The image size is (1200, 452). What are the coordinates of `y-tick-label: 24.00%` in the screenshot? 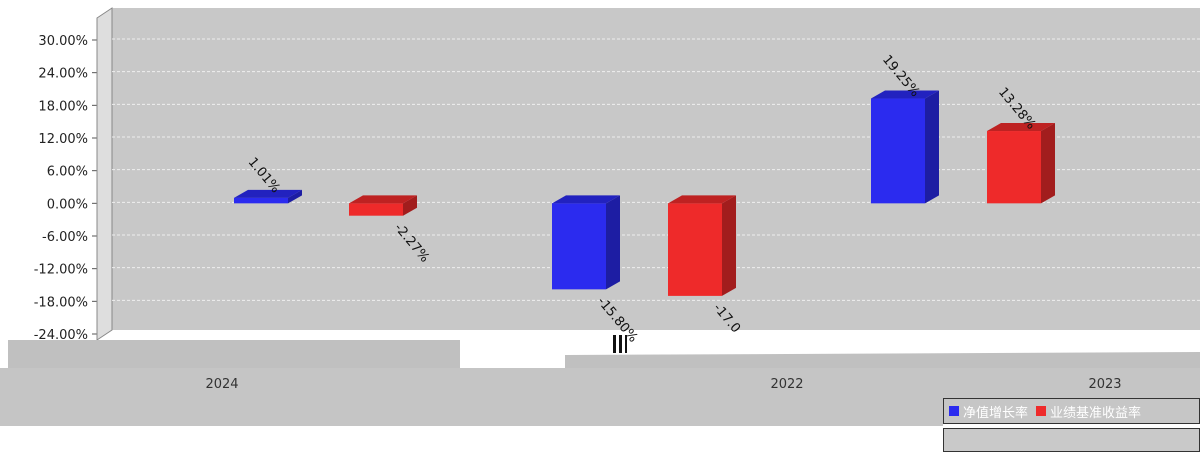 It's located at (63, 74).